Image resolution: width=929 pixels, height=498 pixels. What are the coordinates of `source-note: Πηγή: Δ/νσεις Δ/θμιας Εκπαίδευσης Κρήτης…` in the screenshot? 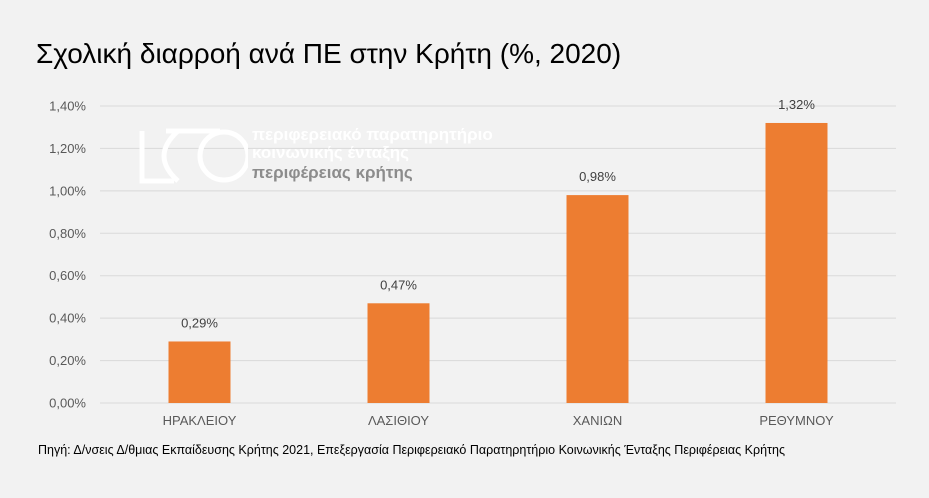 It's located at (411, 450).